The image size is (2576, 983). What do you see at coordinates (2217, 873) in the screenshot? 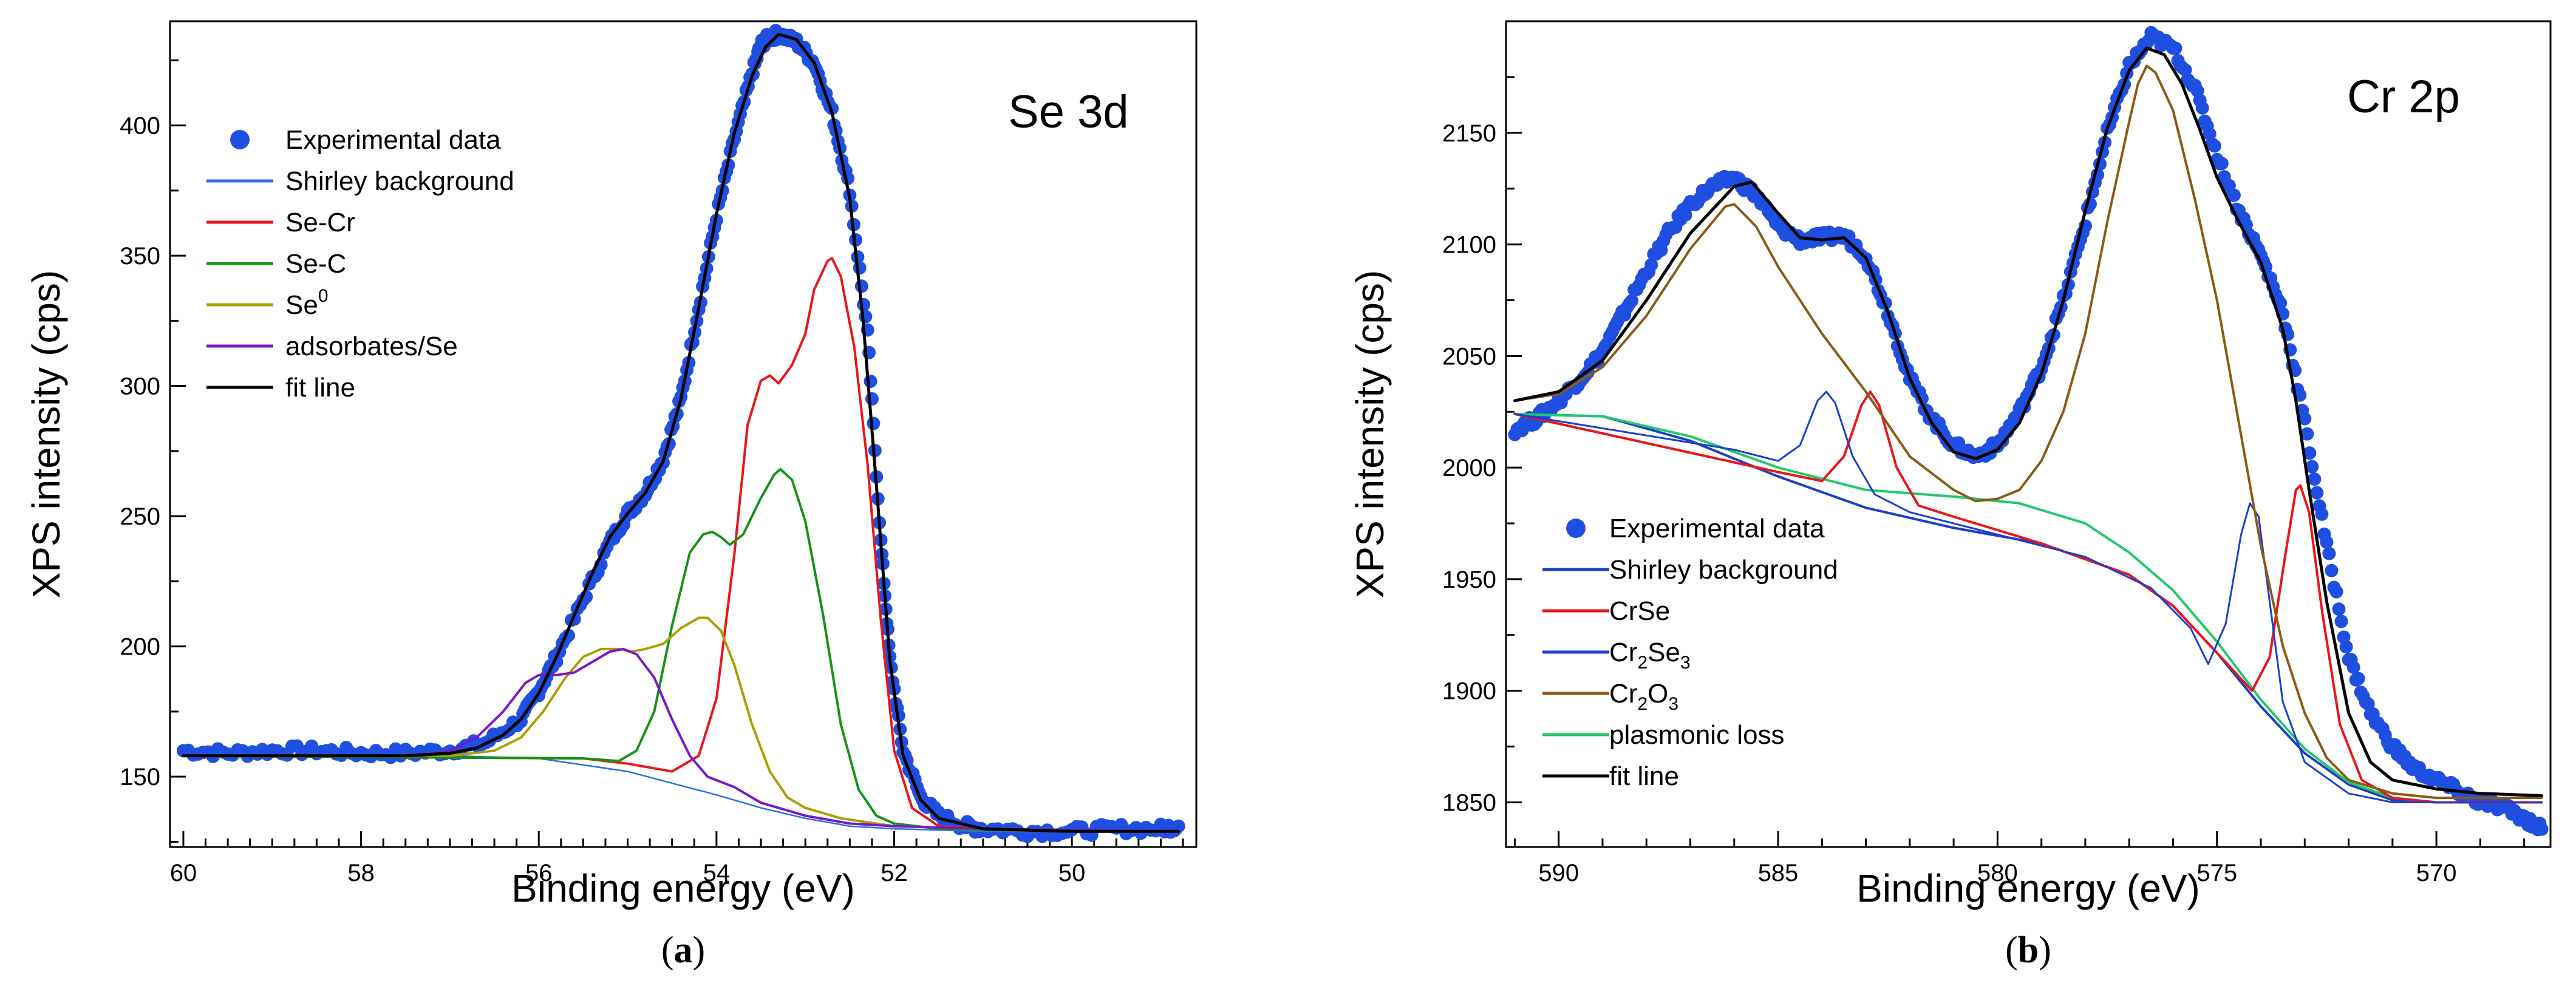
I see `x-tick-label: 575` at bounding box center [2217, 873].